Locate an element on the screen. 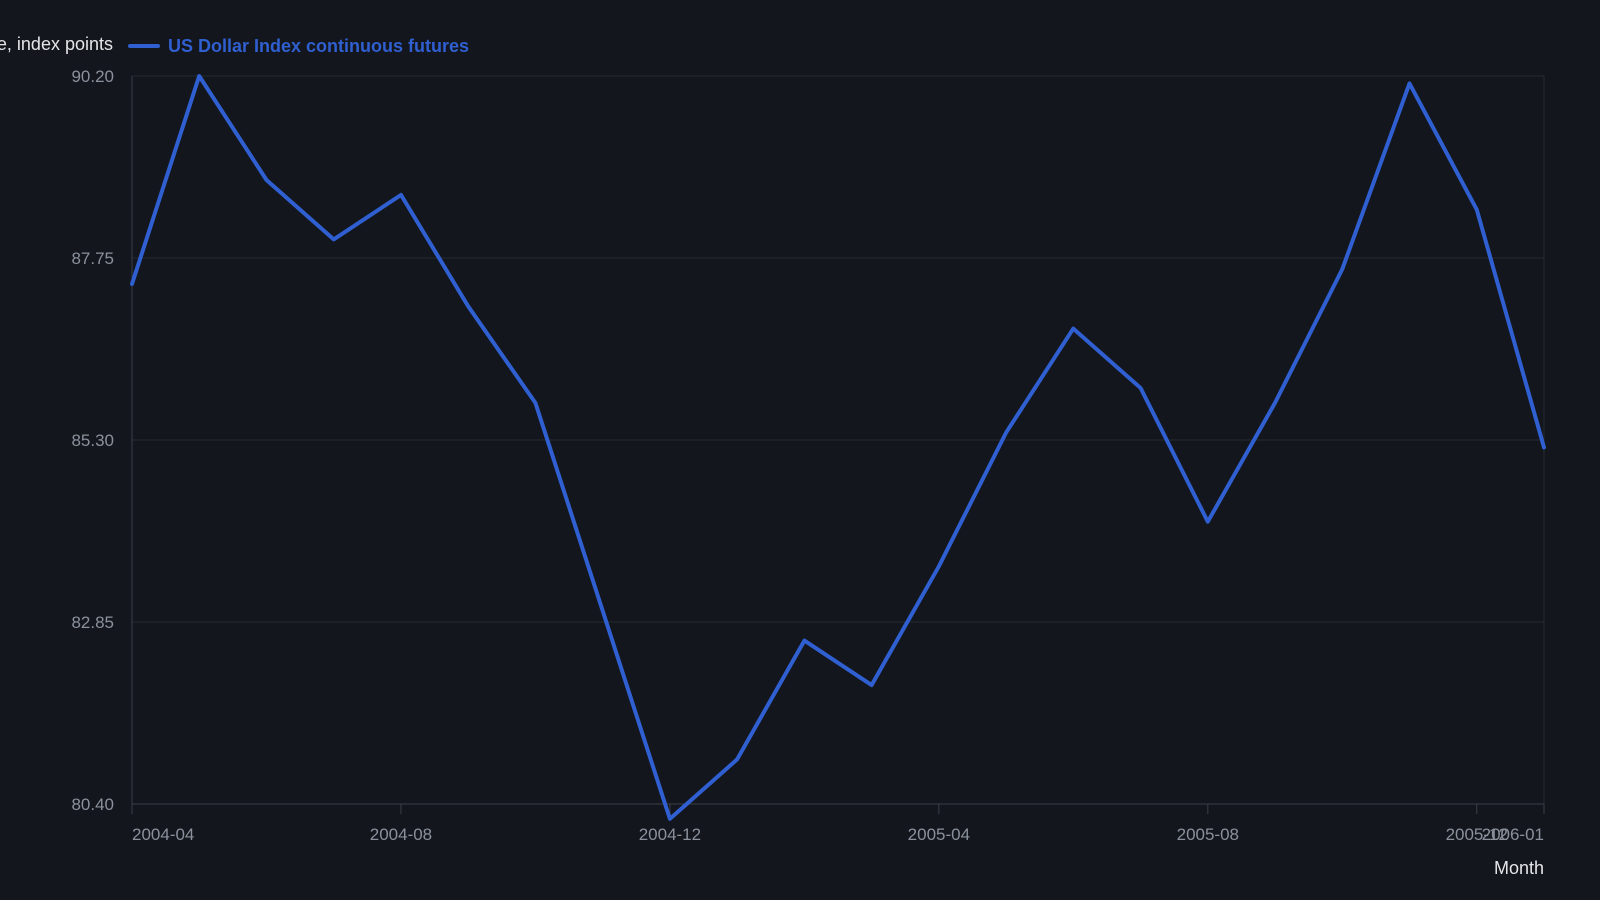 This screenshot has height=900, width=1600. x-axis-title: Month is located at coordinates (1519, 868).